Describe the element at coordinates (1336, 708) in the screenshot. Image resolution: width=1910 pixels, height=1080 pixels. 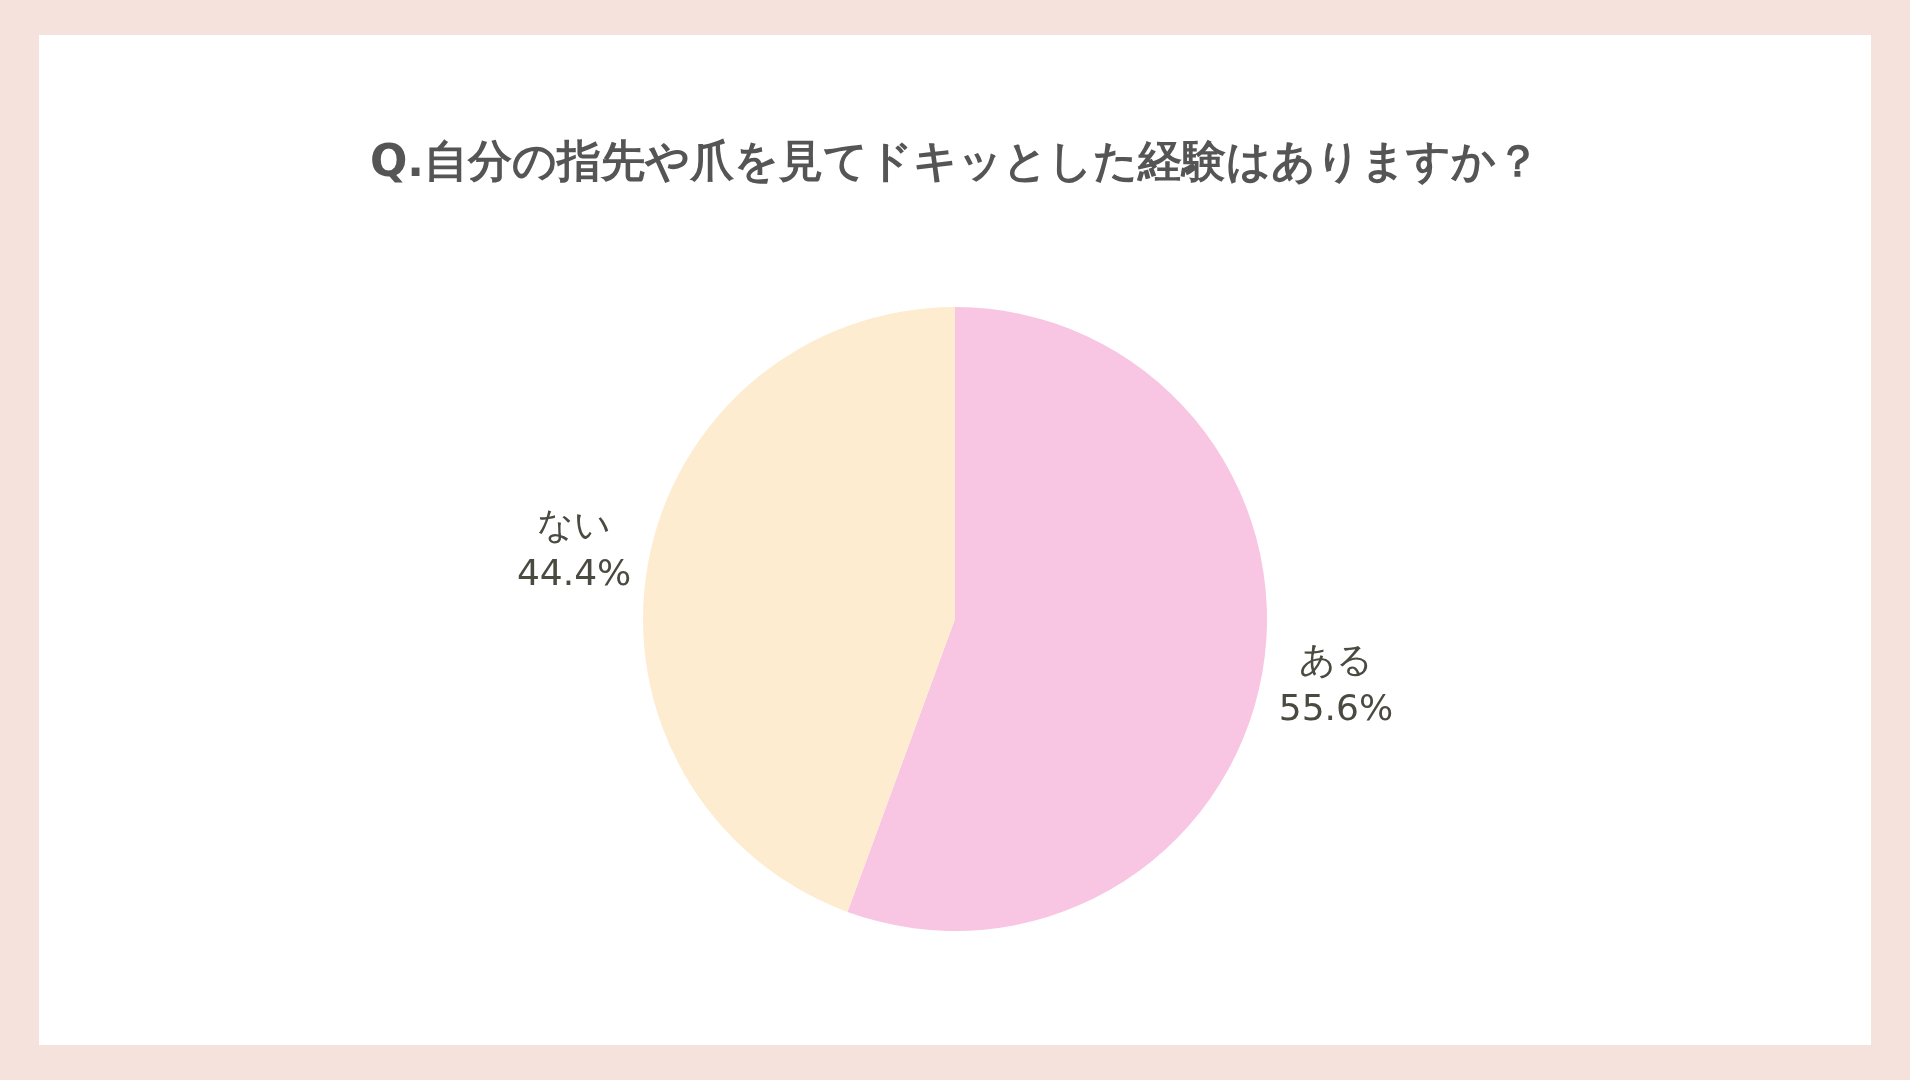
I see `data-label: 55.6%` at that location.